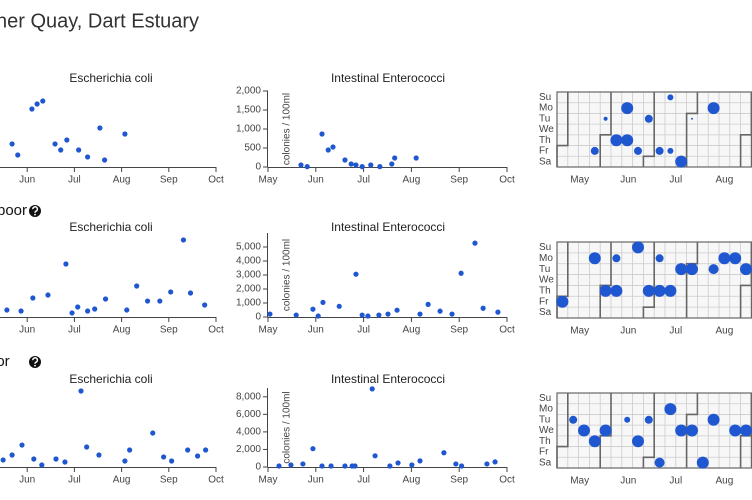 Image resolution: width=752 pixels, height=500 pixels. Describe the element at coordinates (27, 480) in the screenshot. I see `x-tick-label: Jun` at that location.